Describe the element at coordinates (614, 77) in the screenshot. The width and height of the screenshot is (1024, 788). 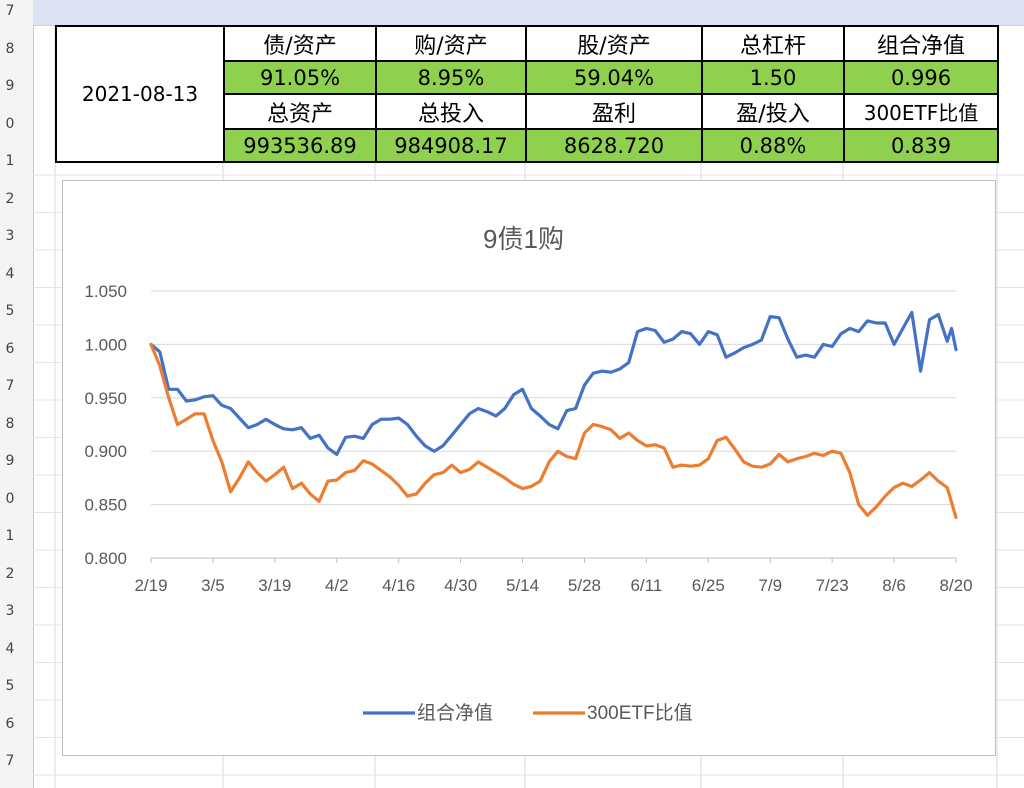
I see `summary-value-cell: 59.04%` at that location.